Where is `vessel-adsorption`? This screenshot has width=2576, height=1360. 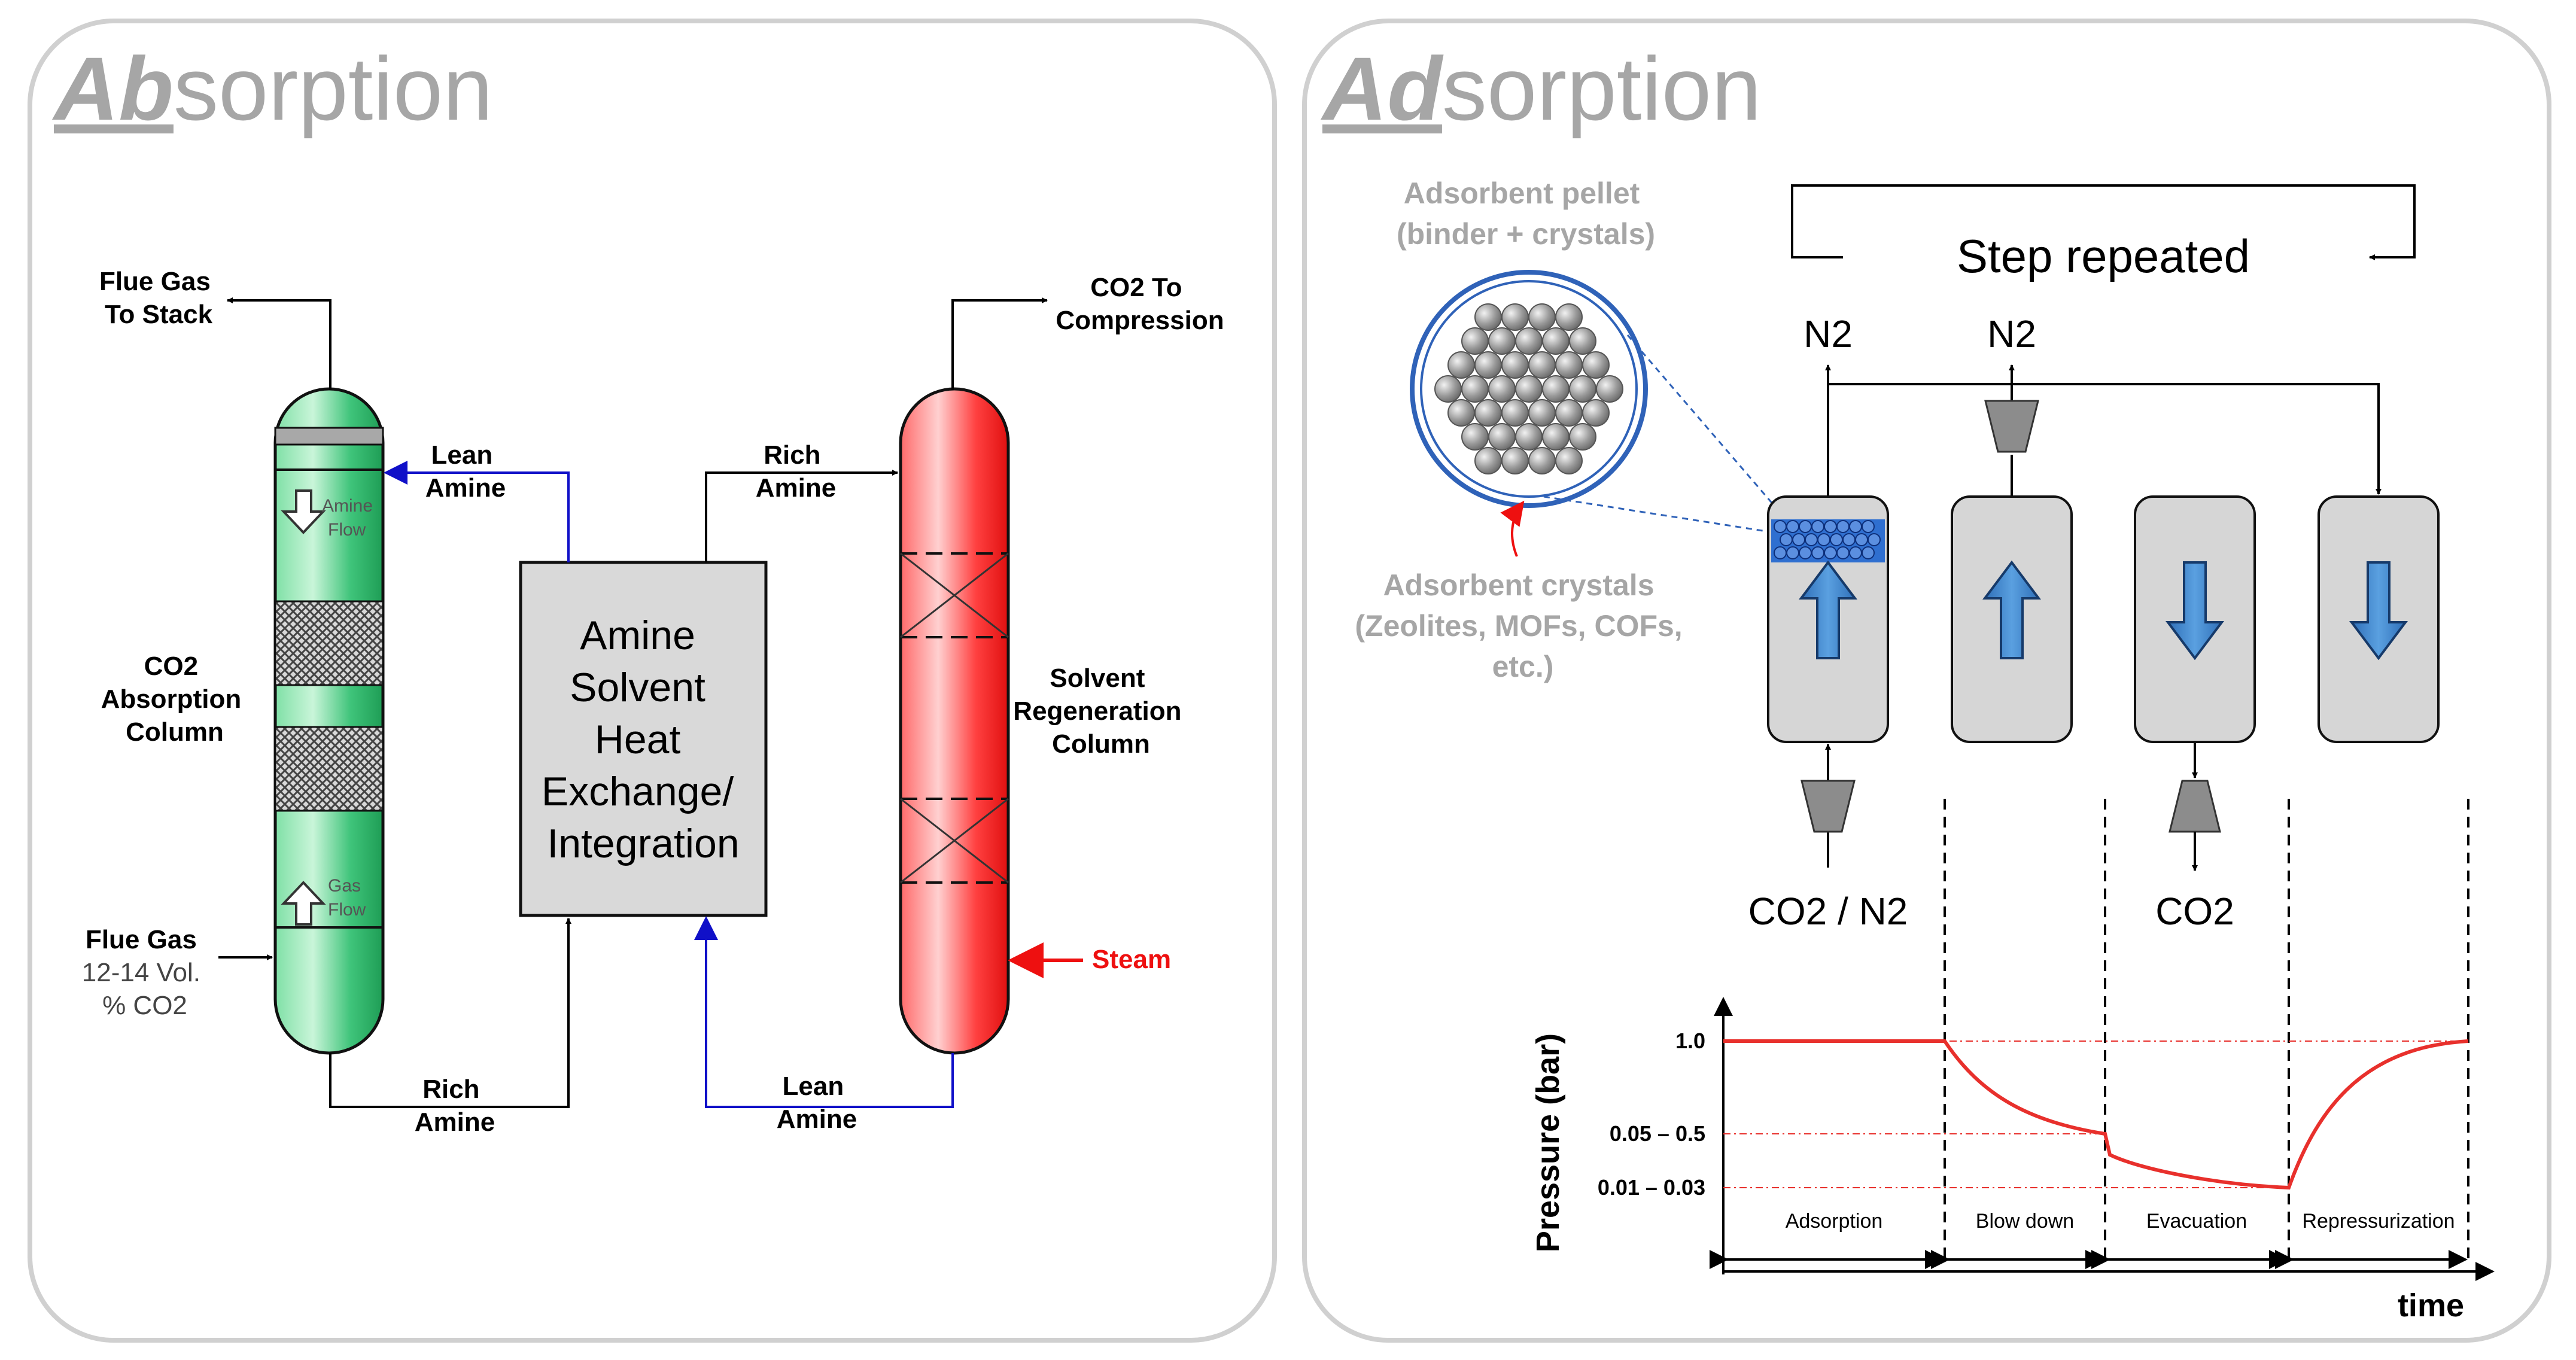 vessel-adsorption is located at coordinates (1828, 619).